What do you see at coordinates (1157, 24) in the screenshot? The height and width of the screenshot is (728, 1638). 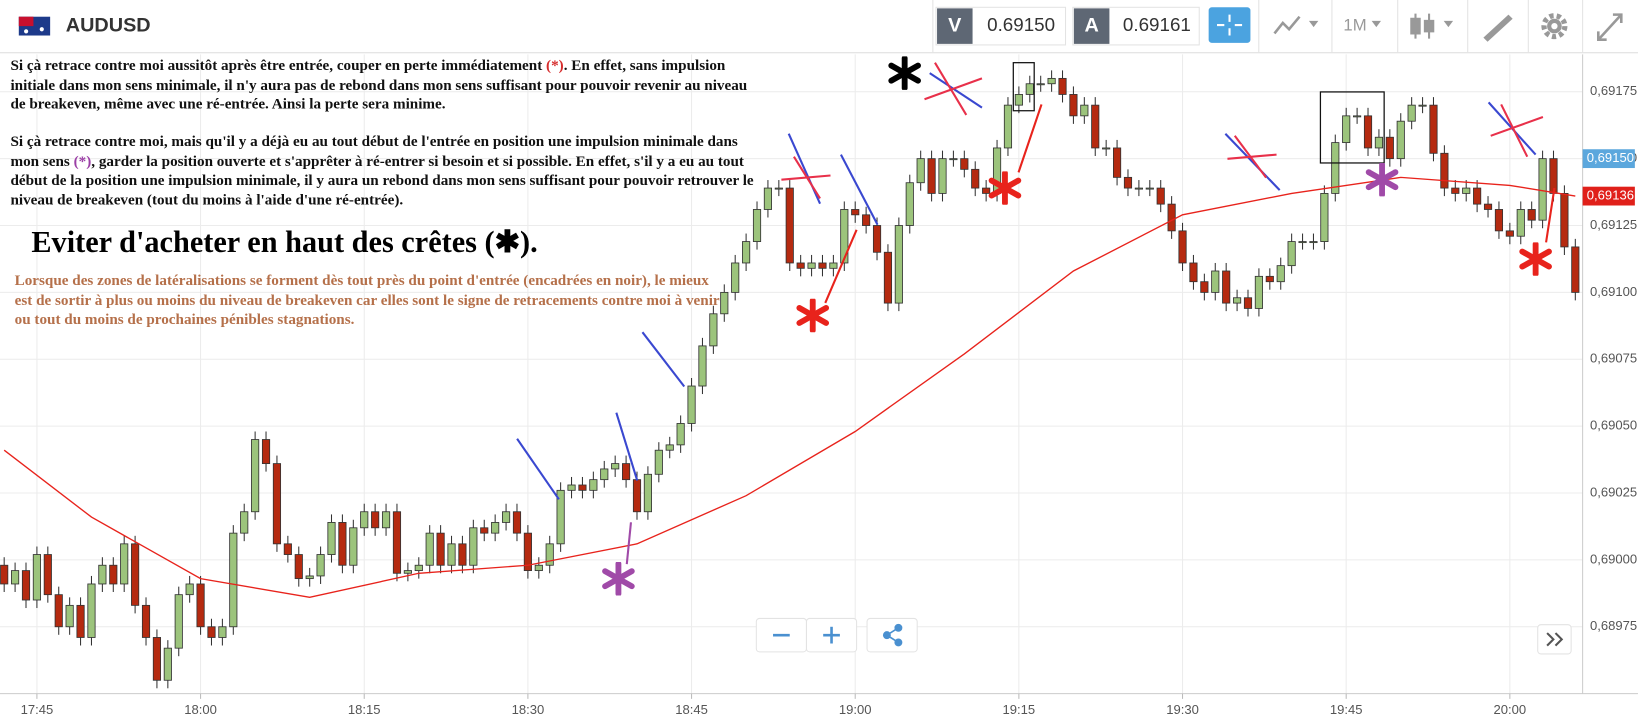 I see `buy-price: 0.69161` at bounding box center [1157, 24].